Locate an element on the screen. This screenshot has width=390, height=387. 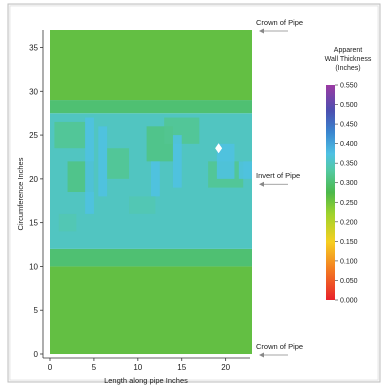
y-tick-label: 10 is located at coordinates (33, 266).